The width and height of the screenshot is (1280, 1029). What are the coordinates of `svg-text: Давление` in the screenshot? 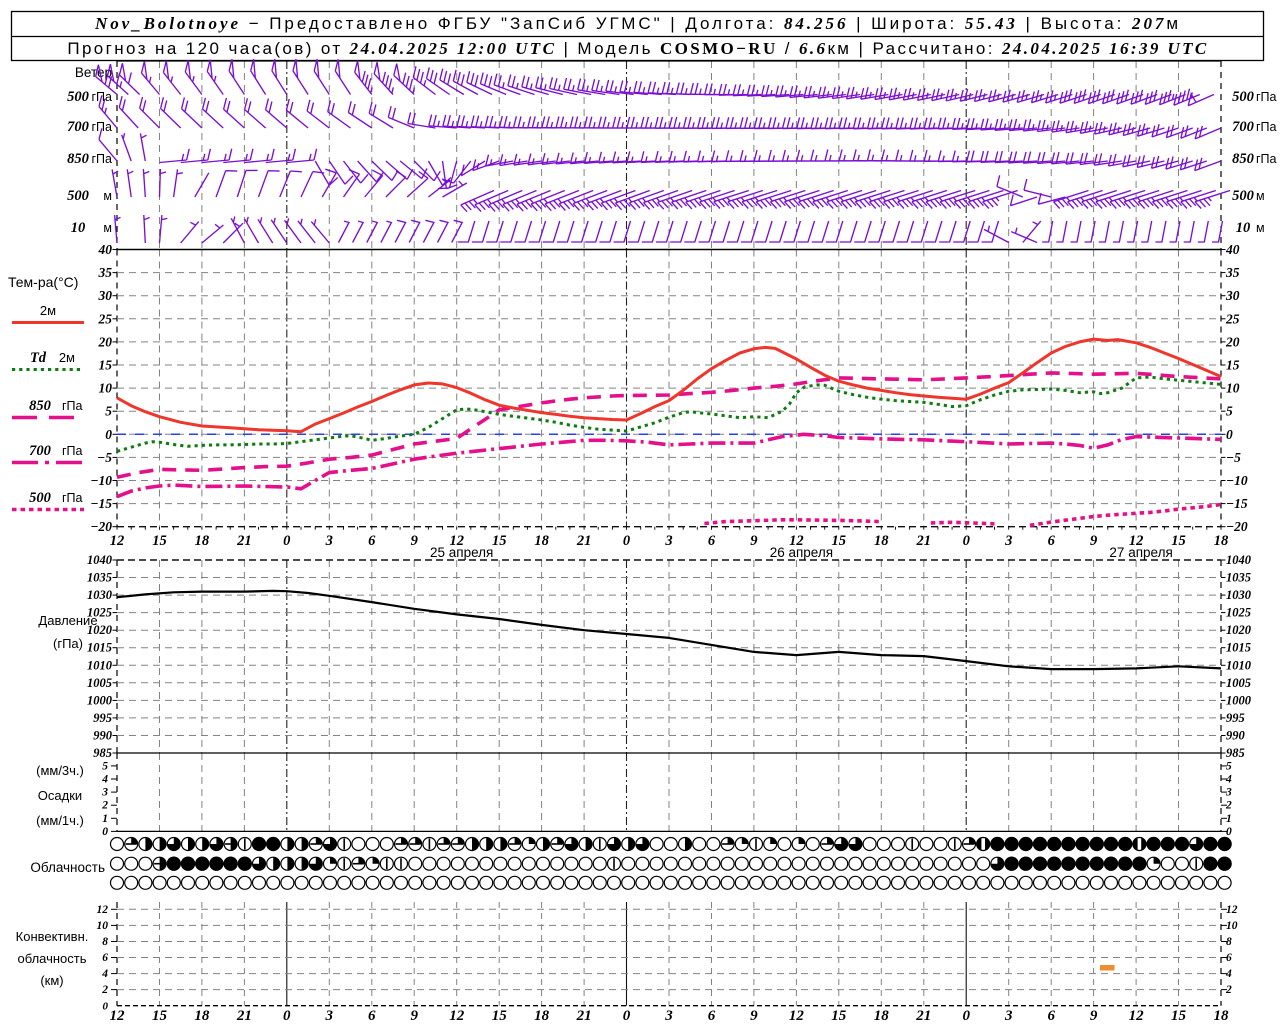 It's located at (67, 620).